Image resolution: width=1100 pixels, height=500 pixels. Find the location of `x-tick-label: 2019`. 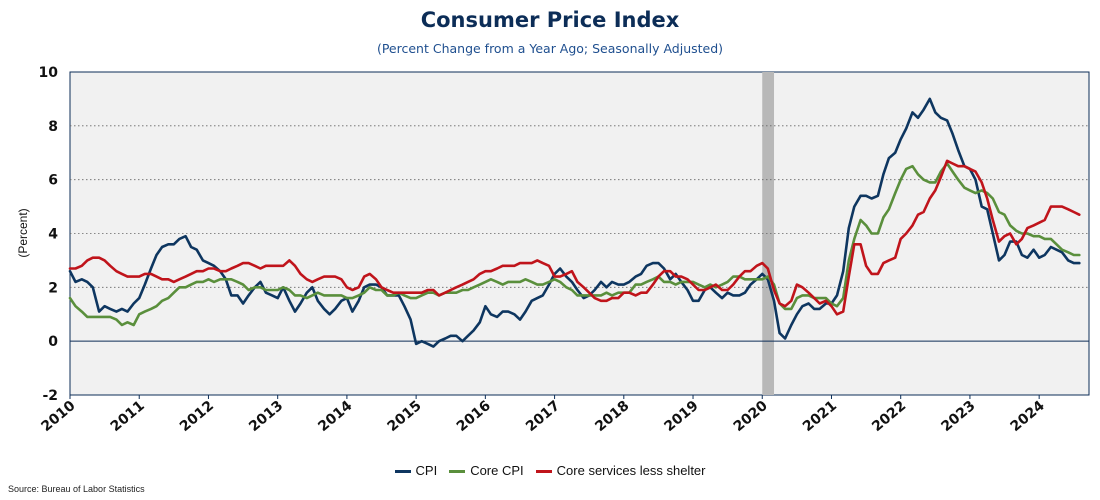

x-tick-label: 2019 is located at coordinates (681, 416).